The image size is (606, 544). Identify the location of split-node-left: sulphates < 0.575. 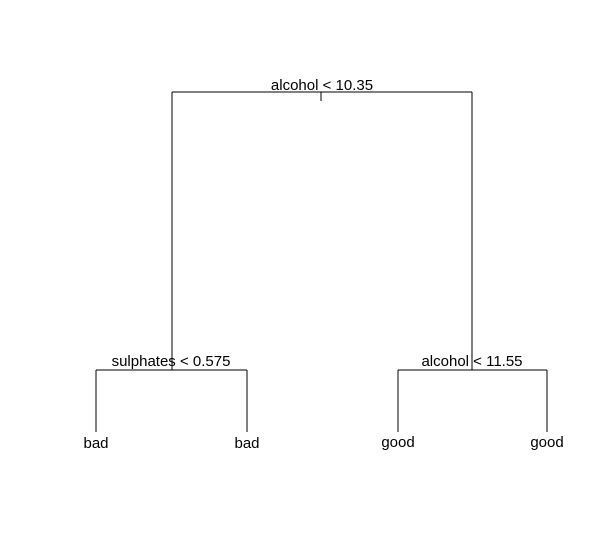
(171, 392).